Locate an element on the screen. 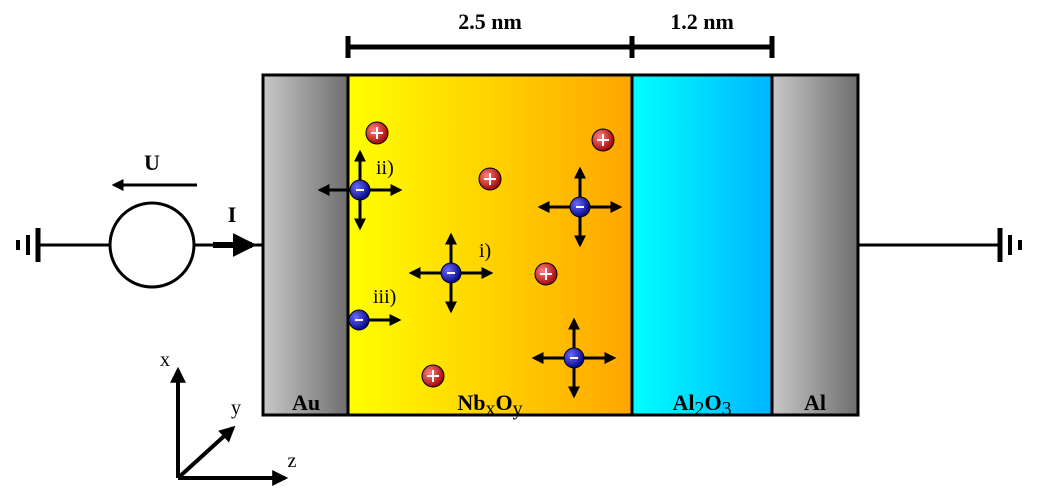  label-sub: 3 is located at coordinates (727, 409).